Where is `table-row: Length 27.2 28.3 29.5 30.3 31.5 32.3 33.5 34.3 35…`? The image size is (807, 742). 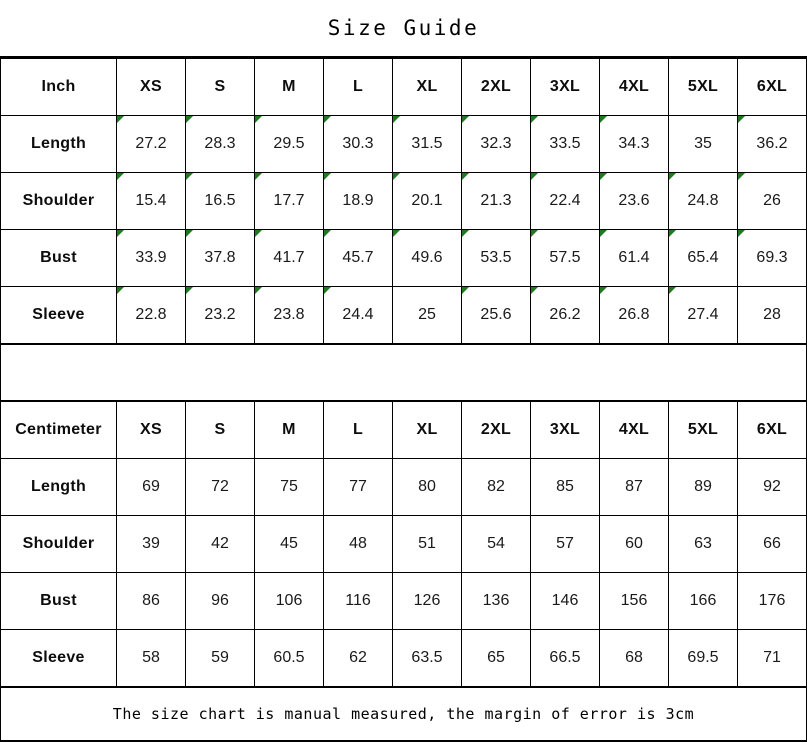 table-row: Length 27.2 28.3 29.5 30.3 31.5 32.3 33.5 34.3 35… is located at coordinates (403, 144).